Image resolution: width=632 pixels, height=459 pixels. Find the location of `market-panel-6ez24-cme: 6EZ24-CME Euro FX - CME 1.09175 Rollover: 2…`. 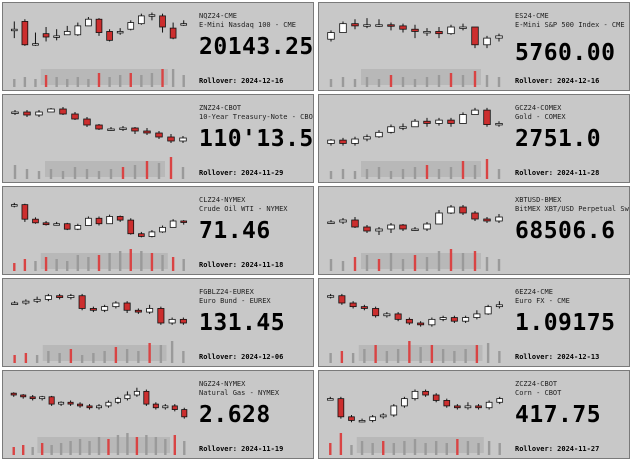

market-panel-6ez24-cme: 6EZ24-CME Euro FX - CME 1.09175 Rollover: 2… is located at coordinates (474, 322).